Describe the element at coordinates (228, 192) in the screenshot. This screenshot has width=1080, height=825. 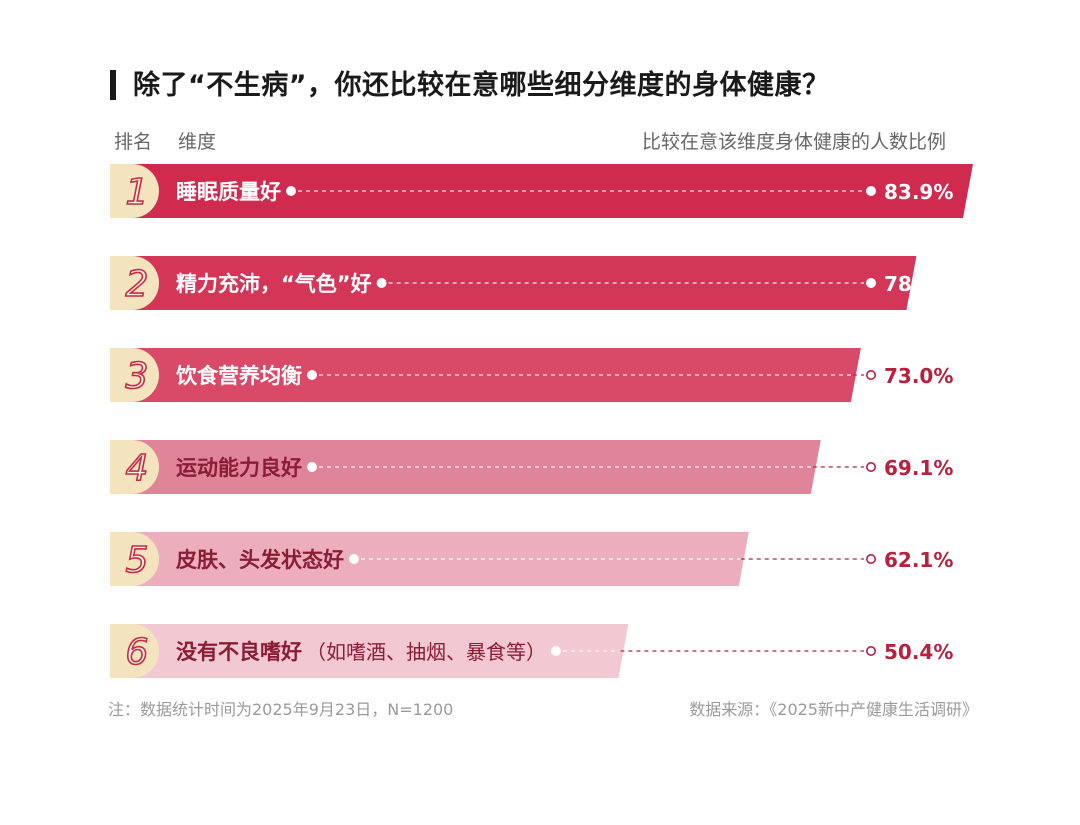
I see `category-label: 睡眠质量好` at that location.